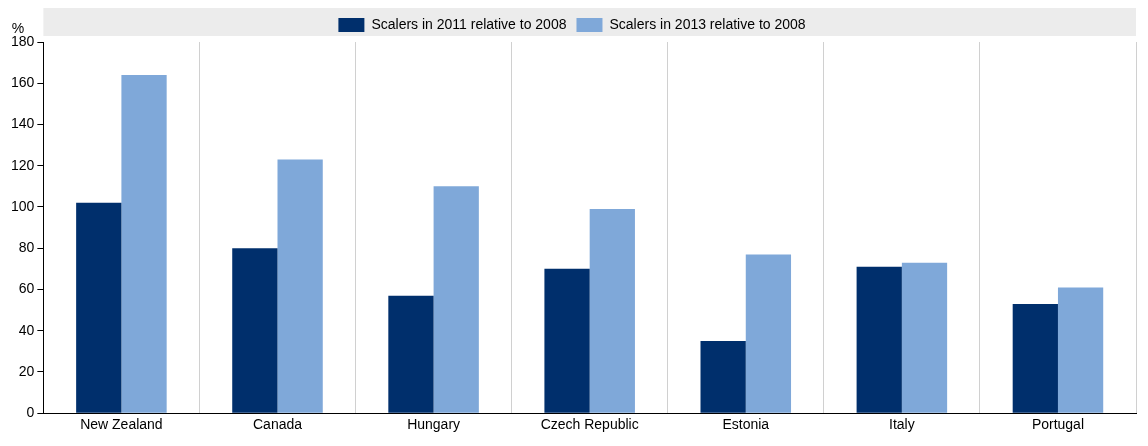 The image size is (1148, 446). I want to click on x-tick-label: New Zealand, so click(121, 424).